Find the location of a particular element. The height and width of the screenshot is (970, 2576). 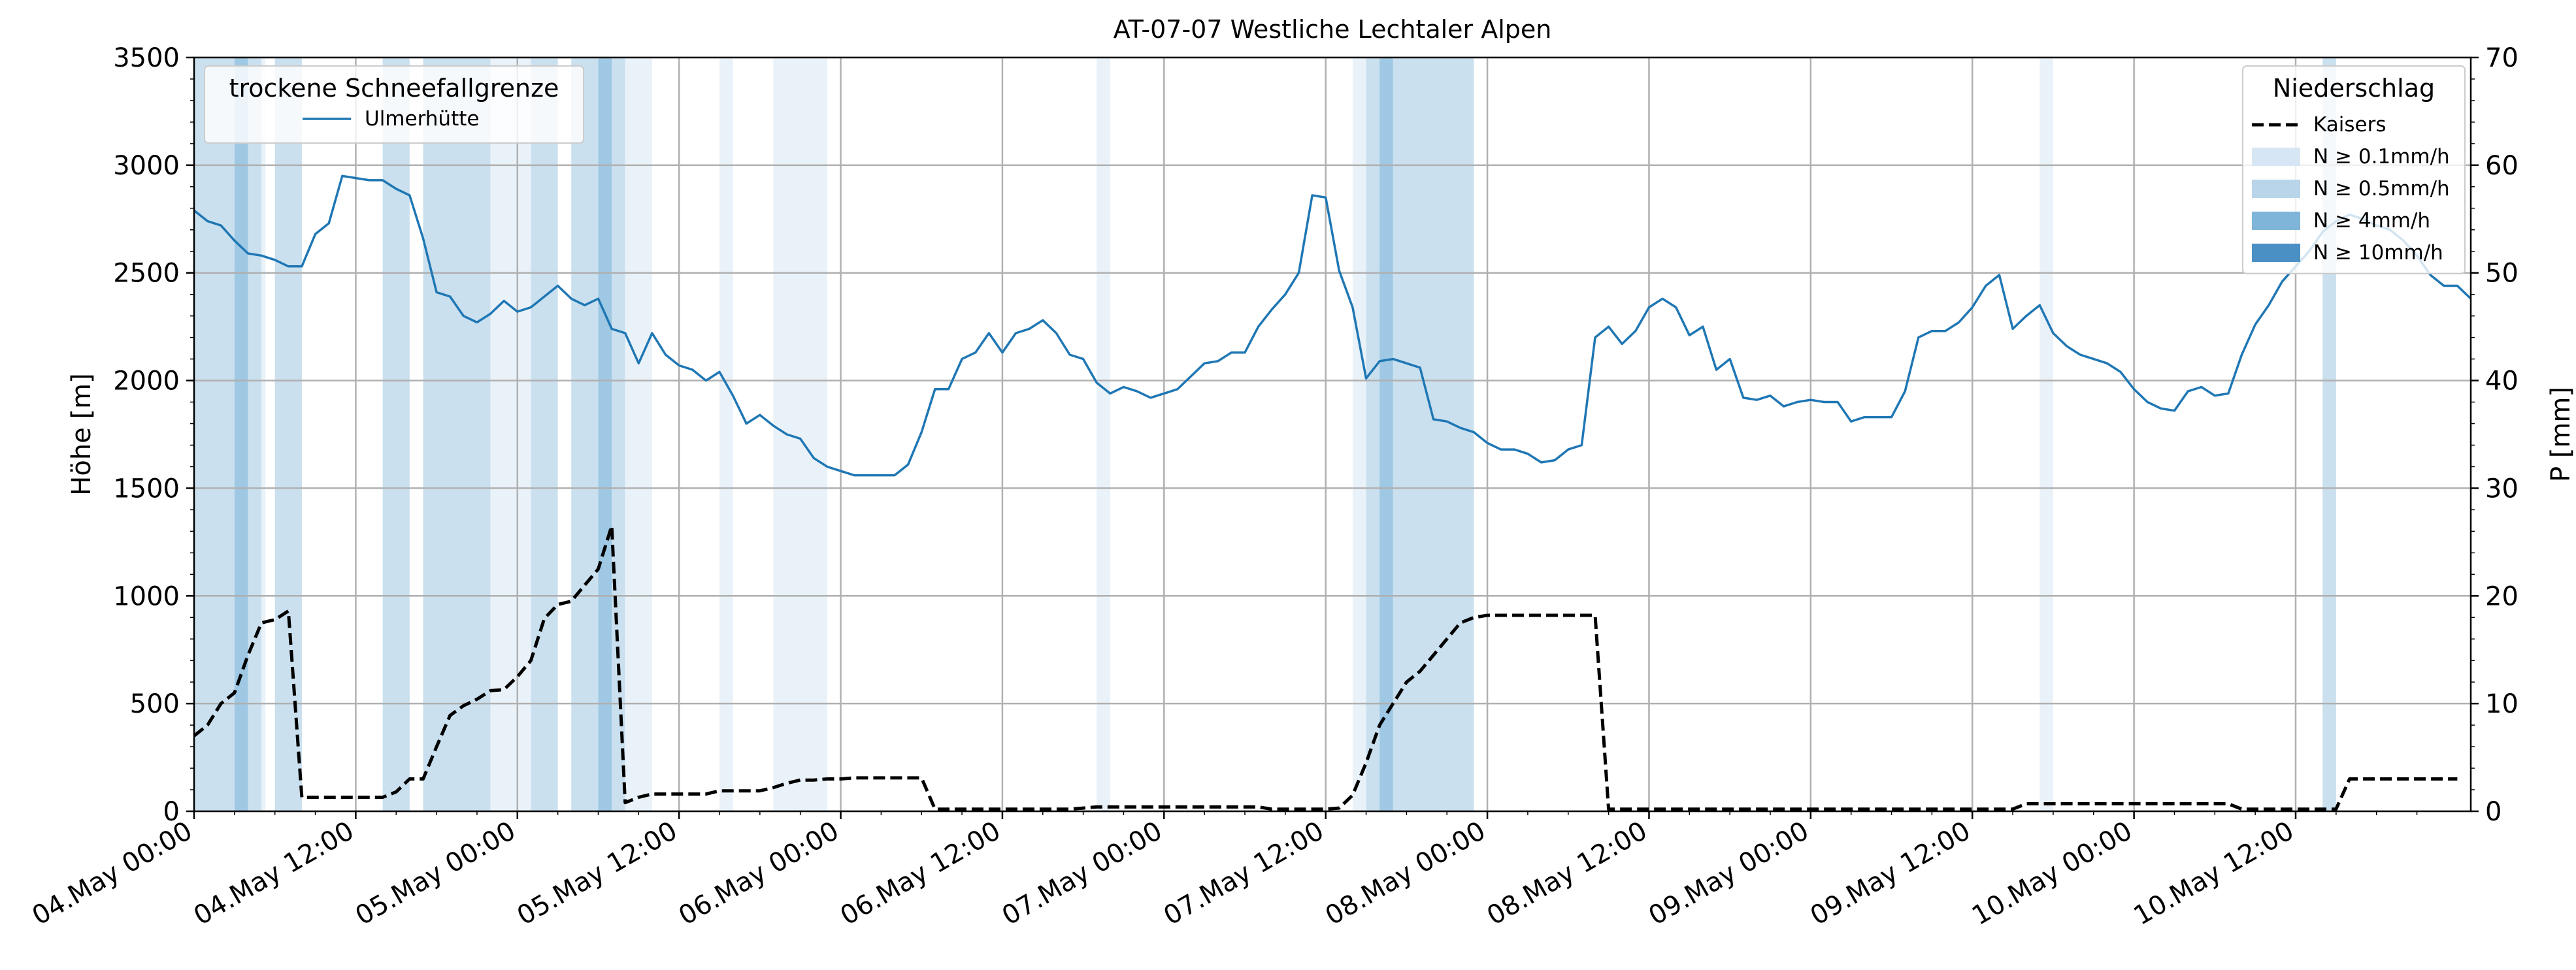

y-tick-label-right: 0 is located at coordinates (2493, 812).